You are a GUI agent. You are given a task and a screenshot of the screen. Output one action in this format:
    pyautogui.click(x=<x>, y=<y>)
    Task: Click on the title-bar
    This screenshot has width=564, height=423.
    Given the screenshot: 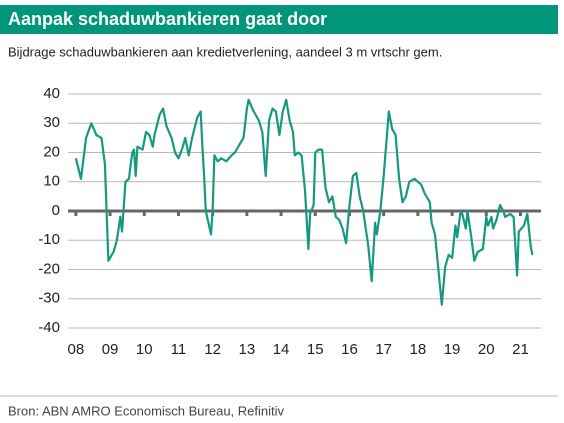 What is the action you would take?
    pyautogui.click(x=279, y=19)
    